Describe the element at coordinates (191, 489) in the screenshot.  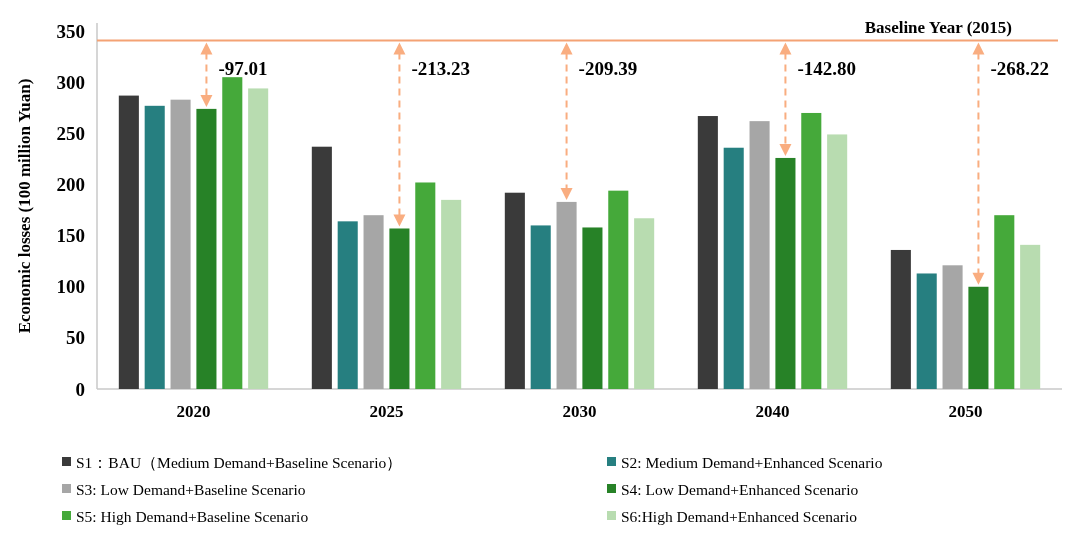
I see `legend-label: S3: Low Demand+Baseline Scenario` at that location.